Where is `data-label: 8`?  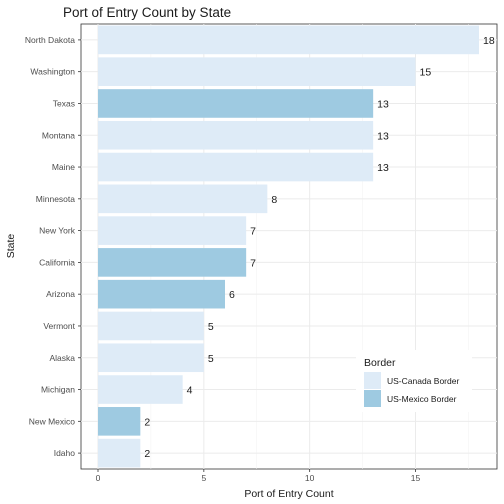 data-label: 8 is located at coordinates (274, 200).